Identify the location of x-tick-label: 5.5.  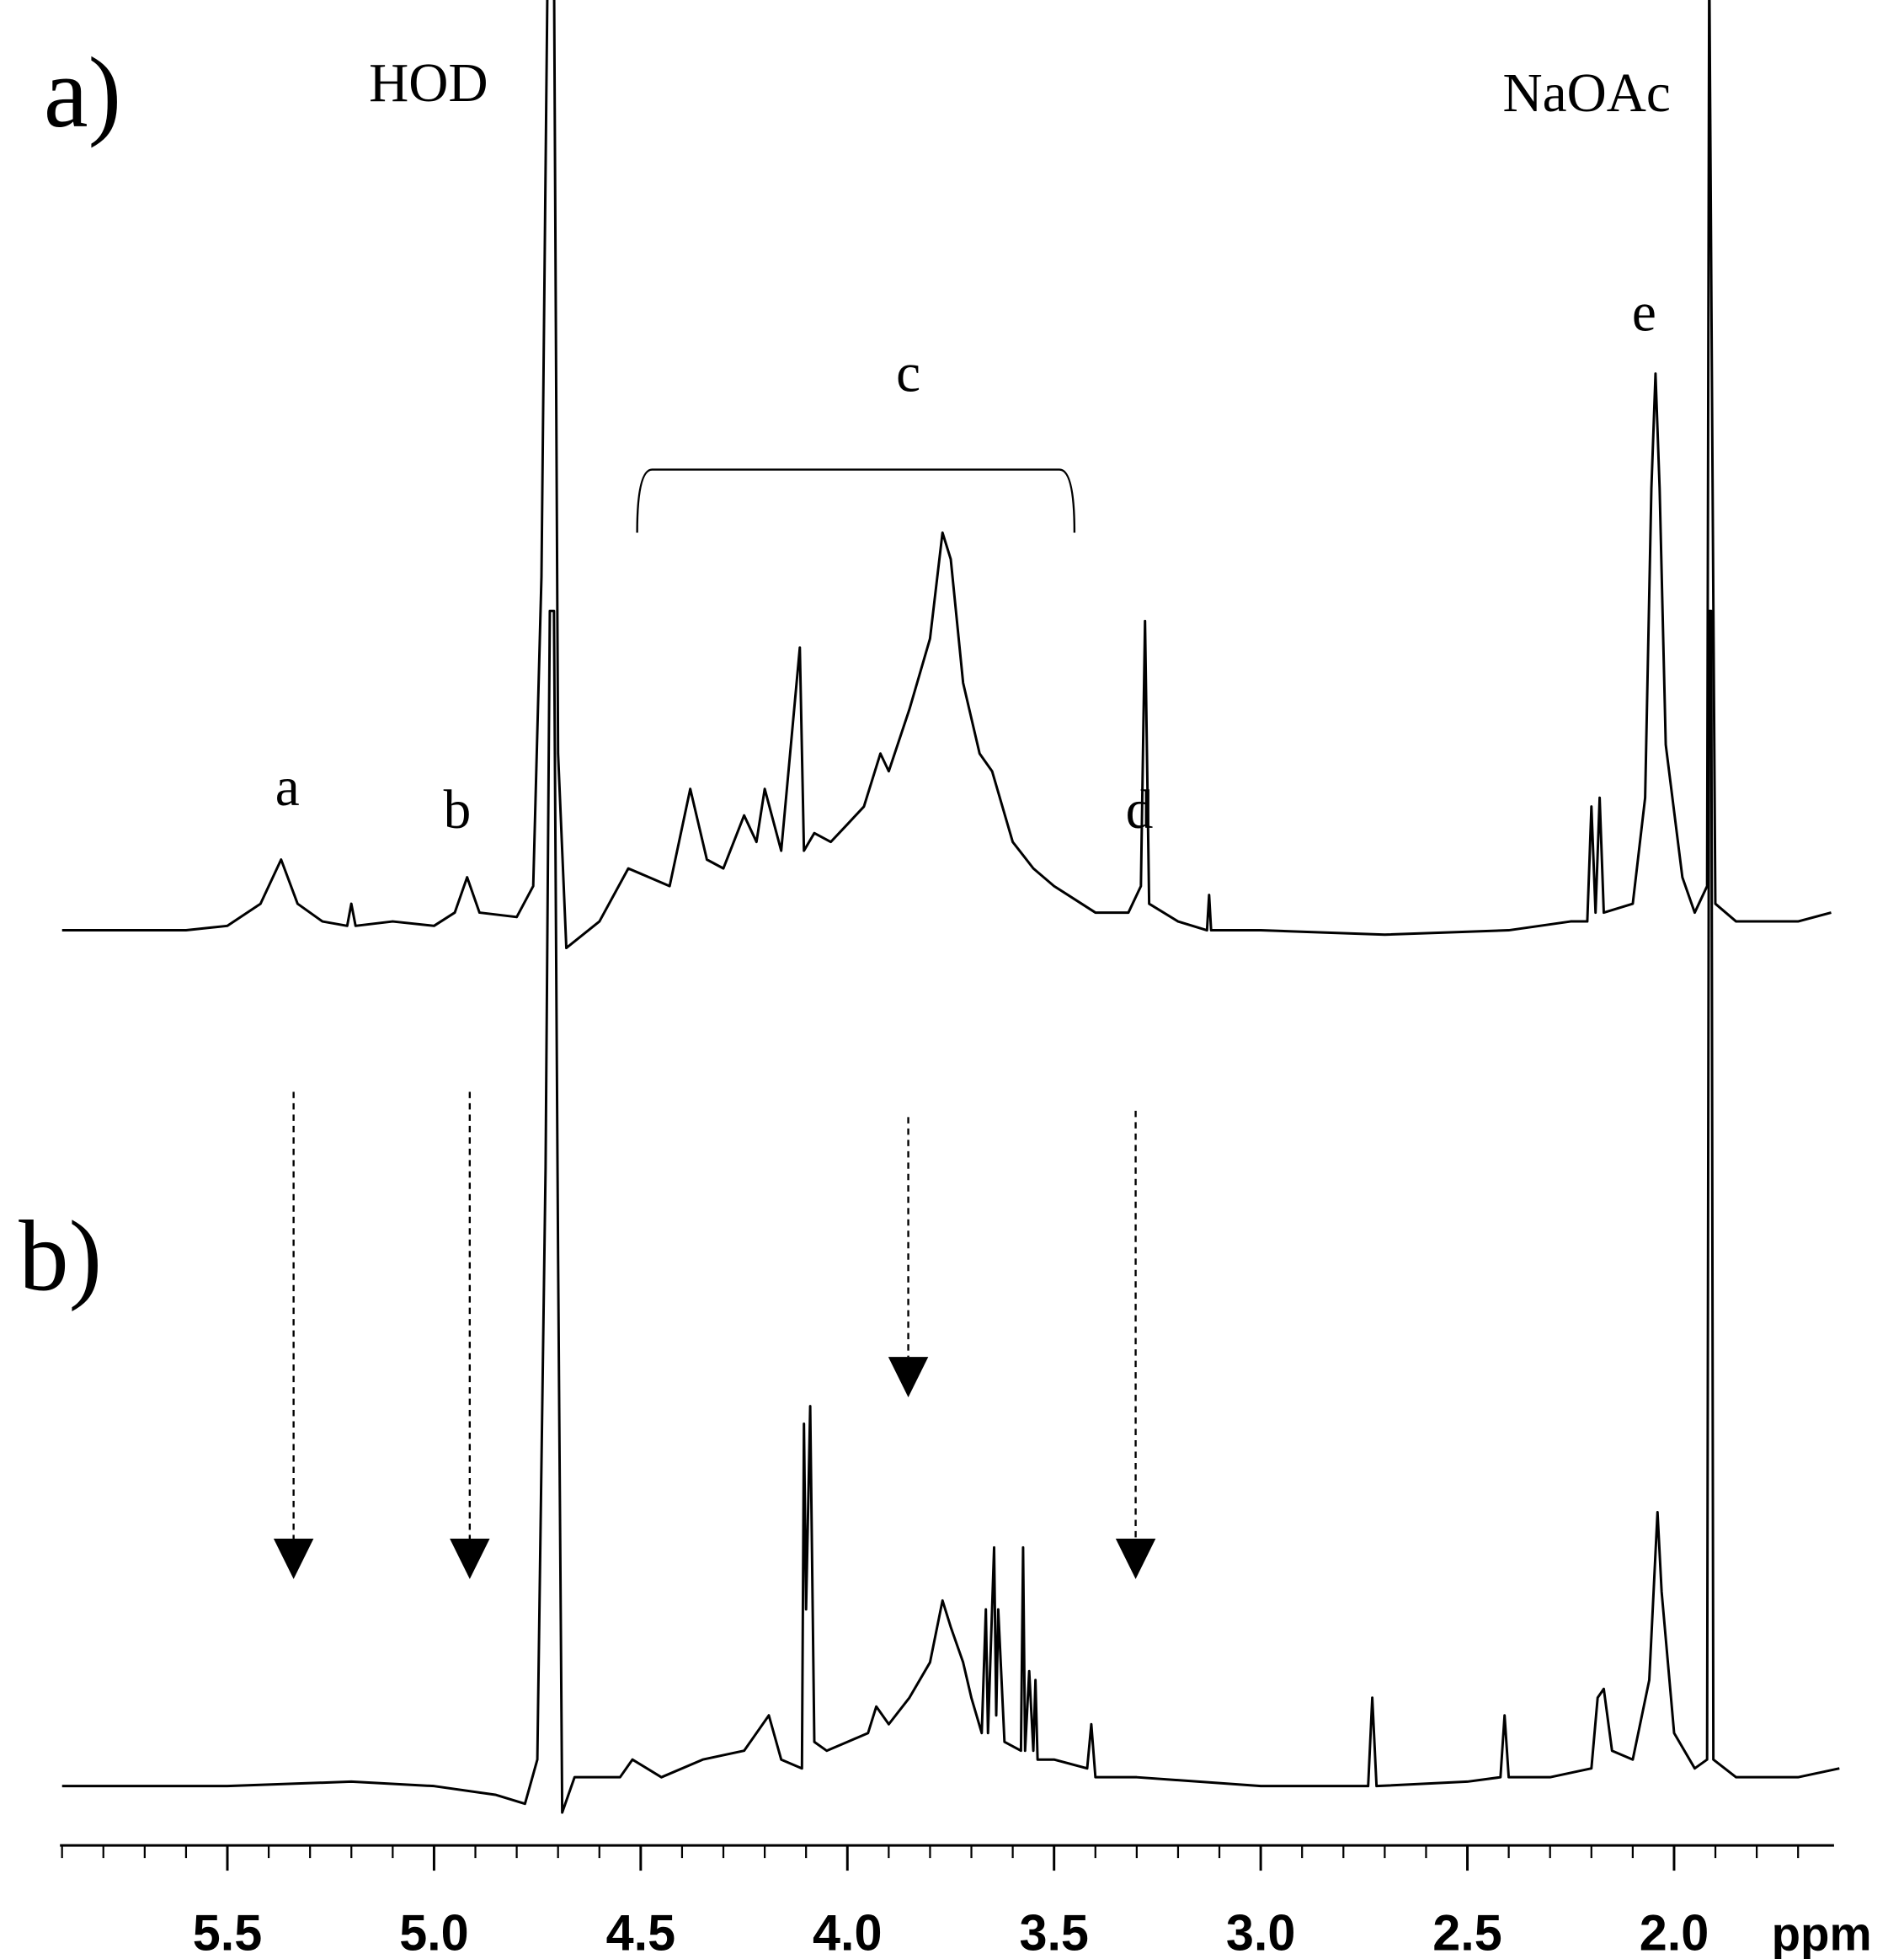
(227, 1932).